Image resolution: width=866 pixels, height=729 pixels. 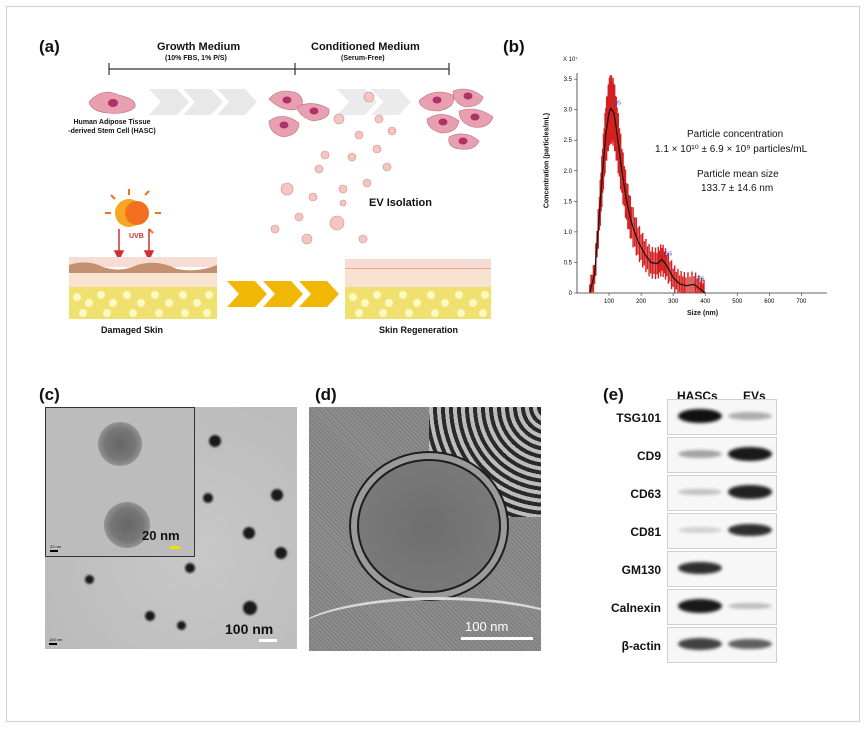 What do you see at coordinates (132, 330) in the screenshot?
I see `damaged-skin-label: Damaged Skin` at bounding box center [132, 330].